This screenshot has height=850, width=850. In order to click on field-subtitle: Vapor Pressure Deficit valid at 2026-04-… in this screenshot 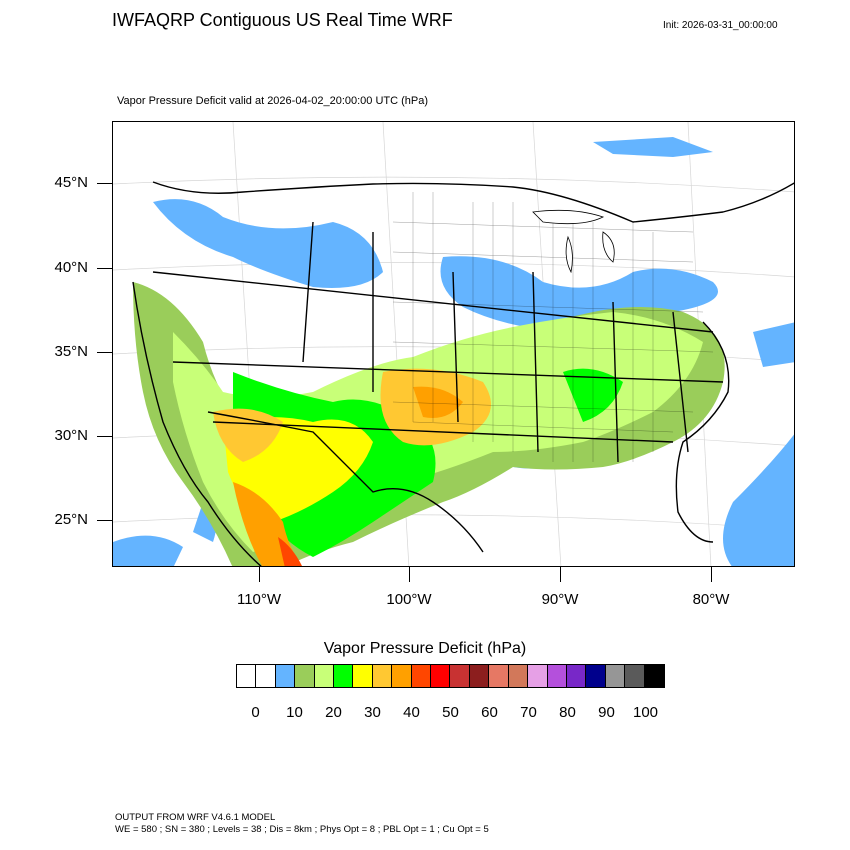, I will do `click(273, 101)`.